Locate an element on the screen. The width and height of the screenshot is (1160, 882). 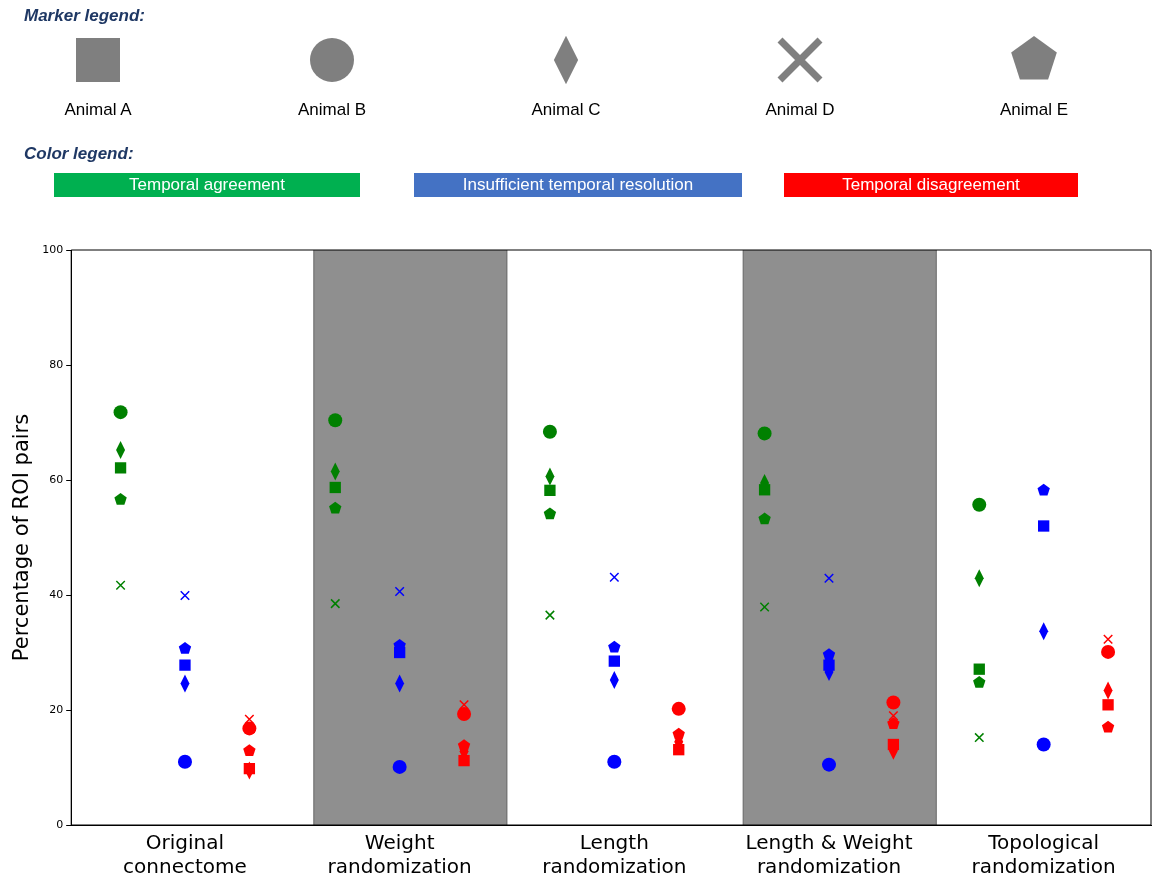
y-tick-label: 20 is located at coordinates (56, 709).